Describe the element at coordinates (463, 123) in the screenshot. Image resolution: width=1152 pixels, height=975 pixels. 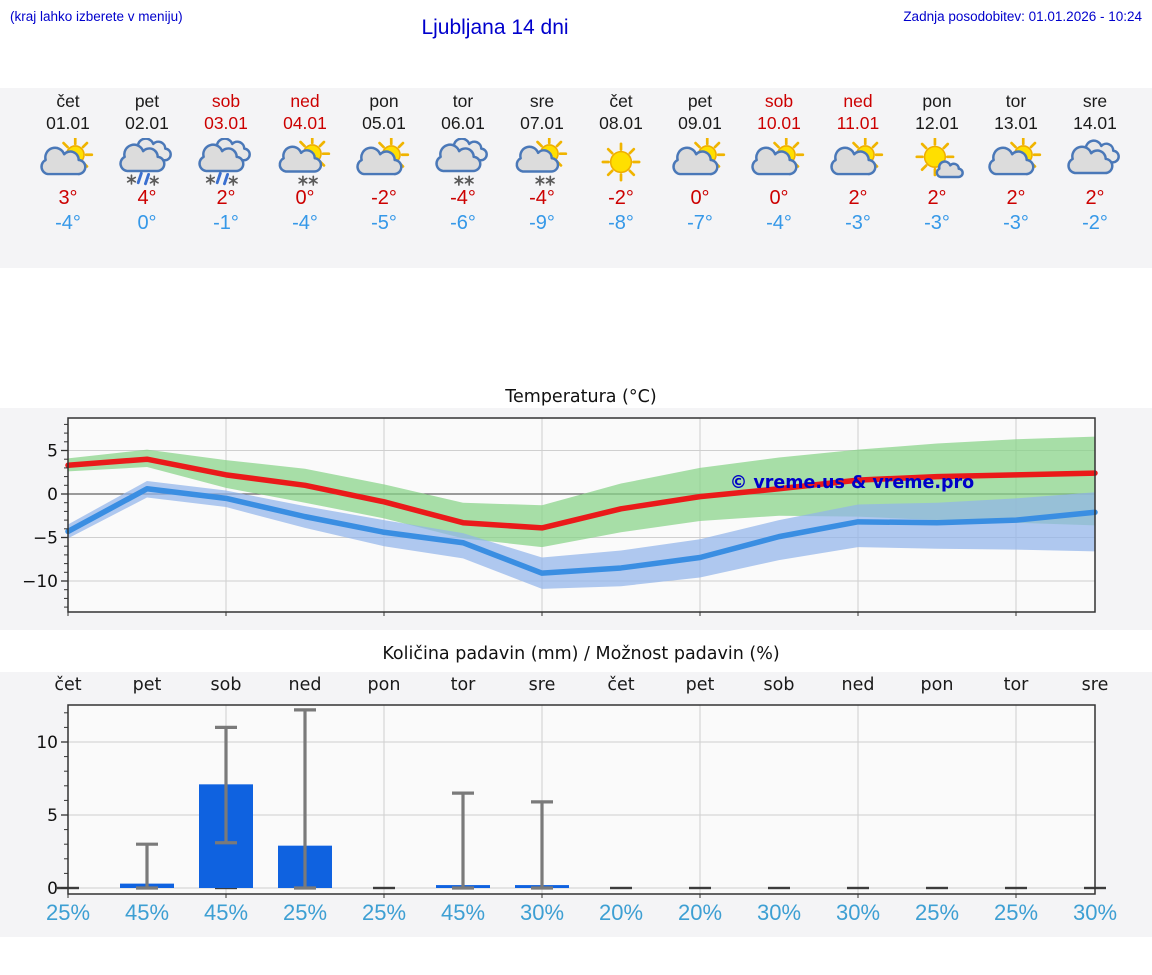
I see `day-date: 06.01` at that location.